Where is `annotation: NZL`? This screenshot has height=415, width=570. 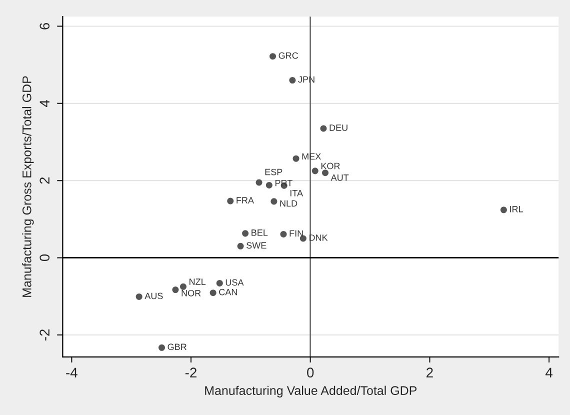 annotation: NZL is located at coordinates (198, 281).